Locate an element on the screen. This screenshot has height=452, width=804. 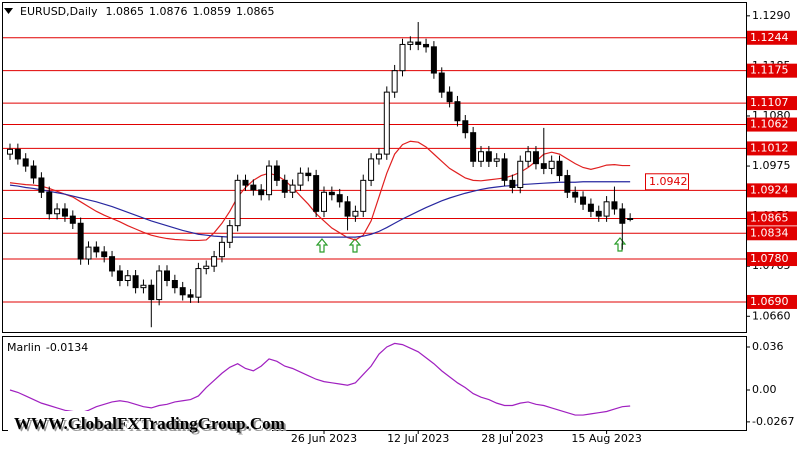
level-label: 1.1107 is located at coordinates (769, 102).